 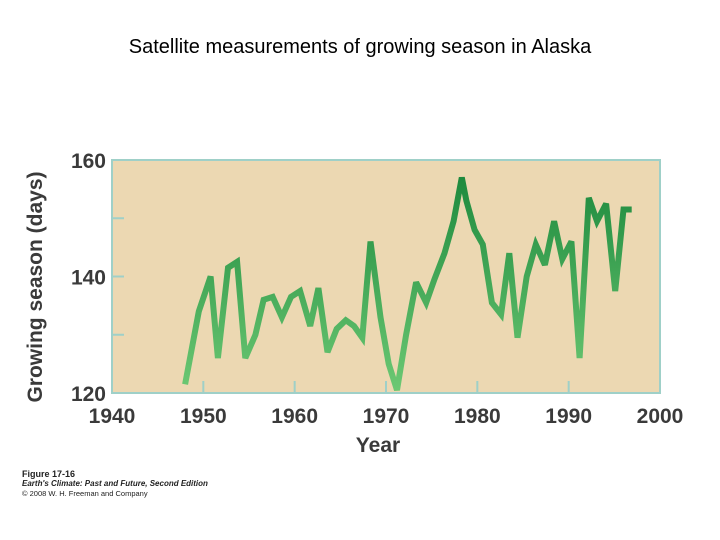 I want to click on x-tick-label-1970: 1970, so click(x=386, y=416).